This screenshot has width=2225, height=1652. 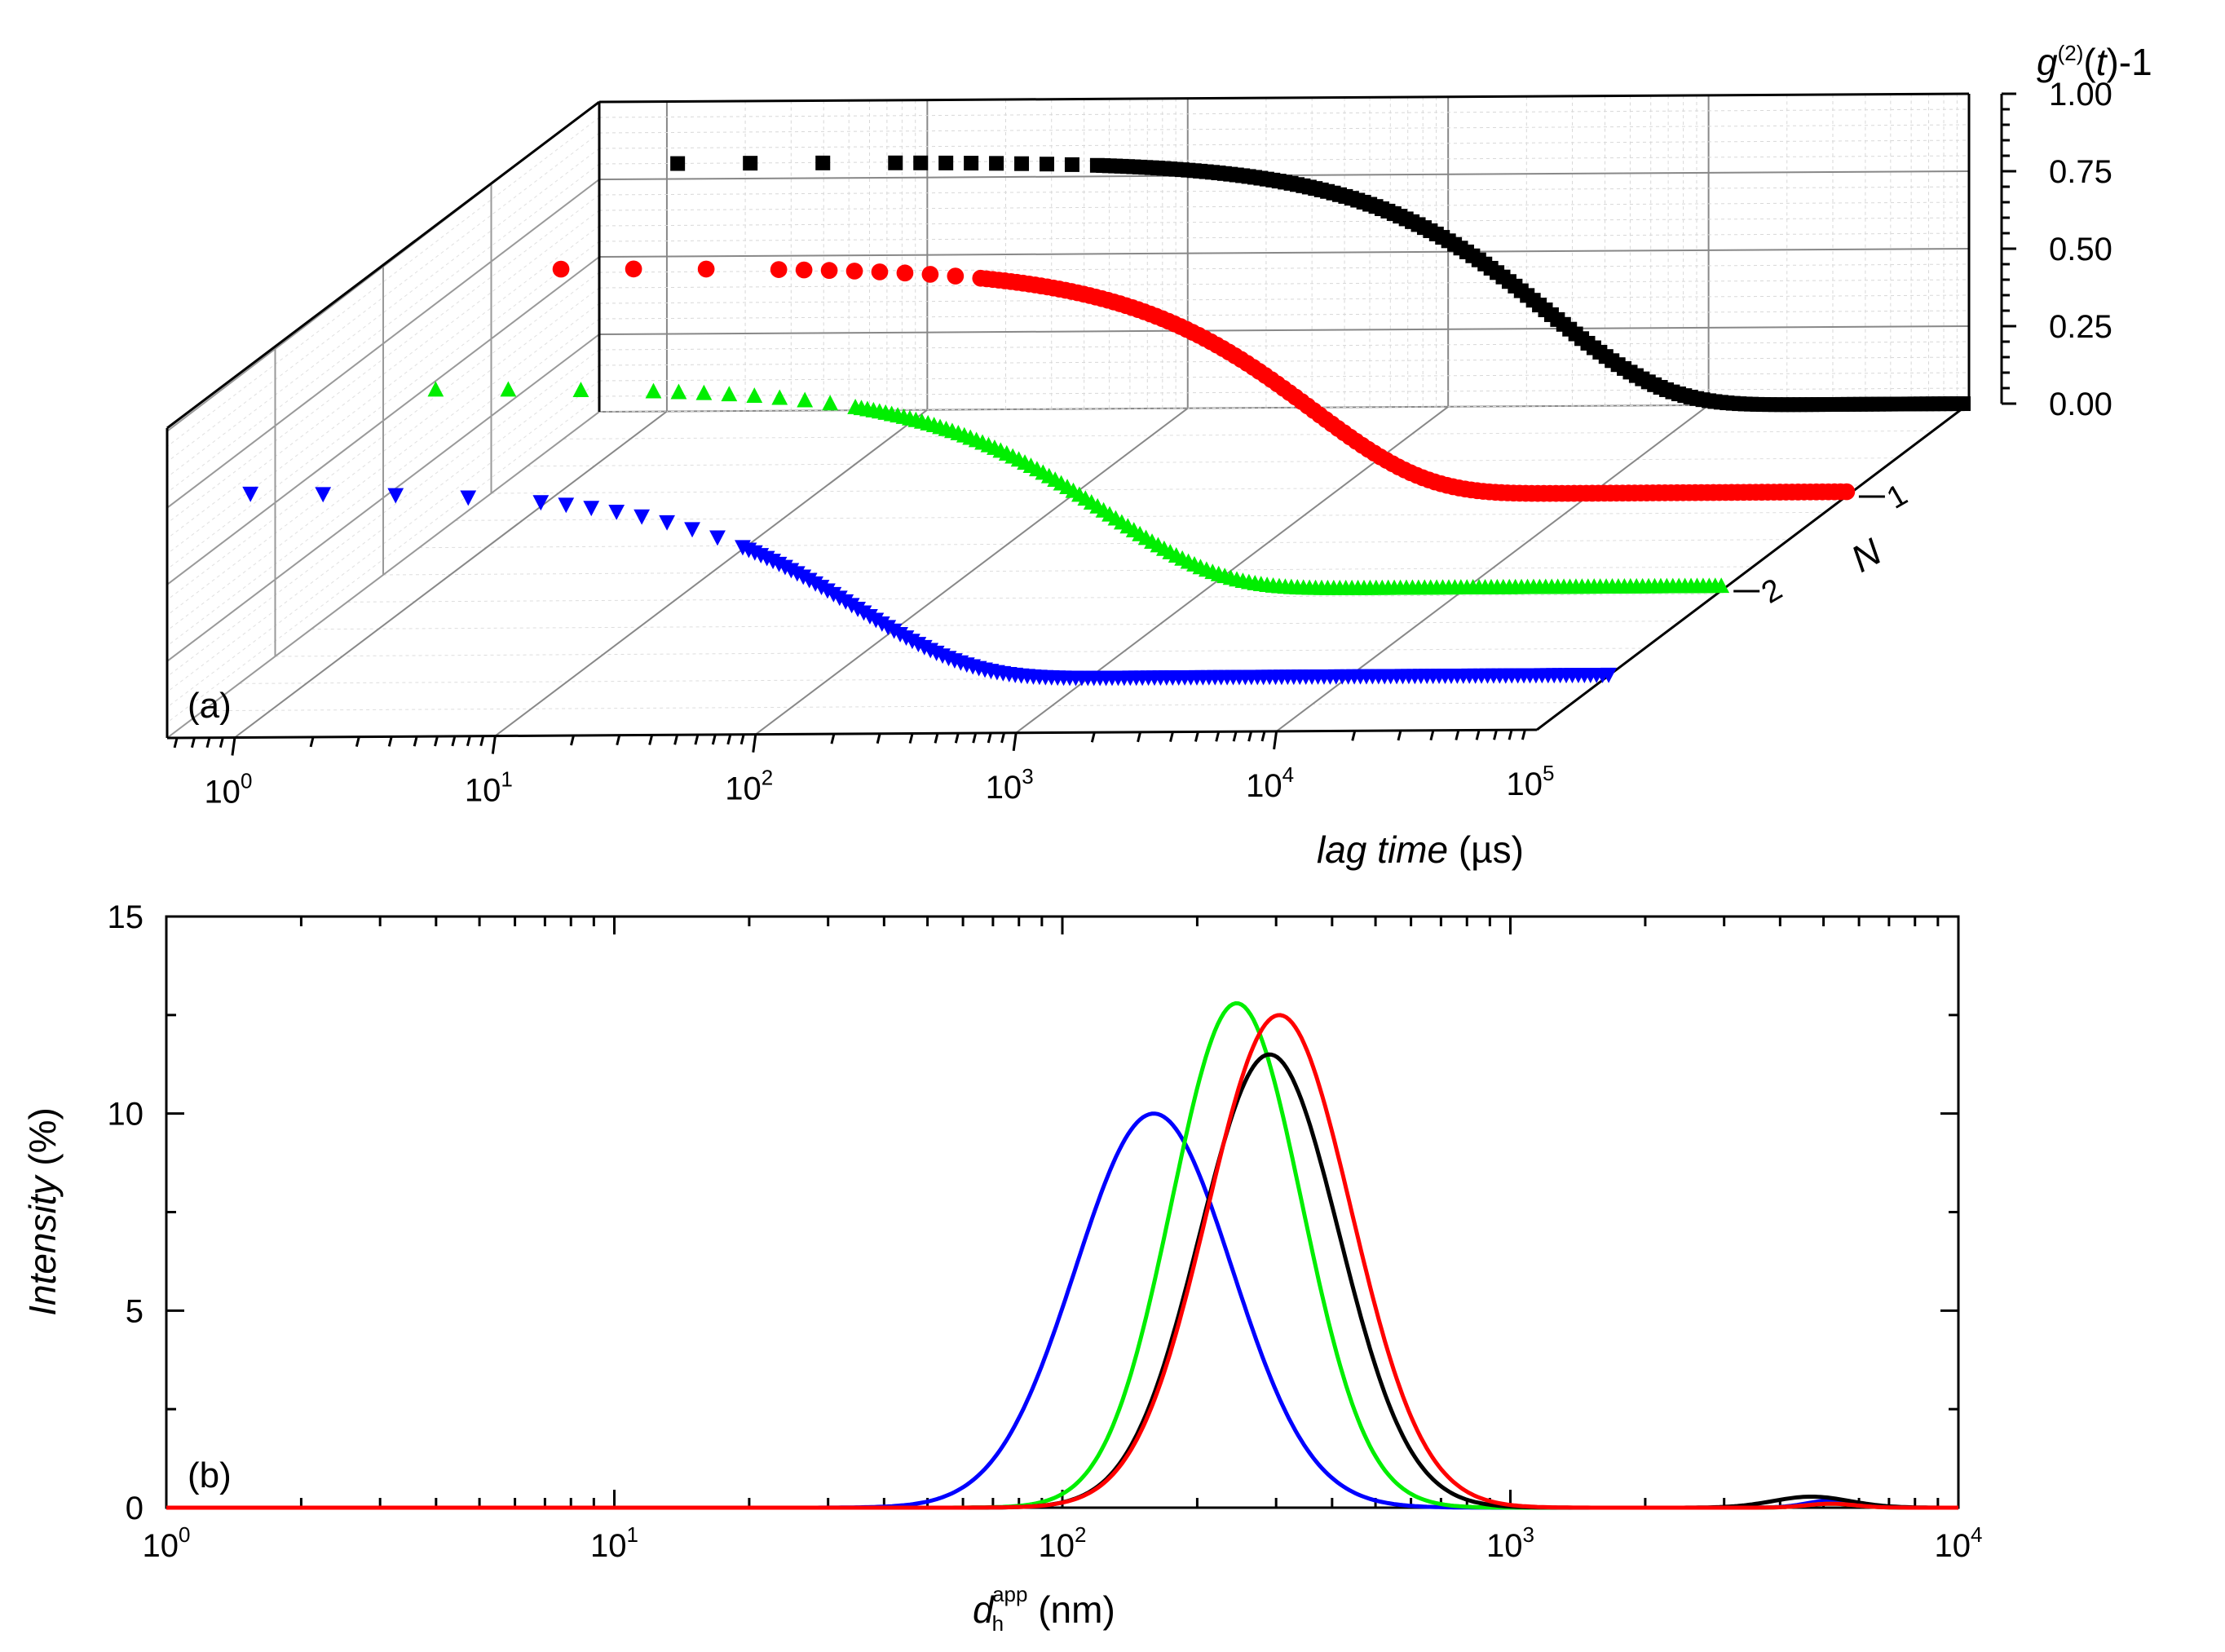 I want to click on panel-b-label: (b), so click(x=210, y=1475).